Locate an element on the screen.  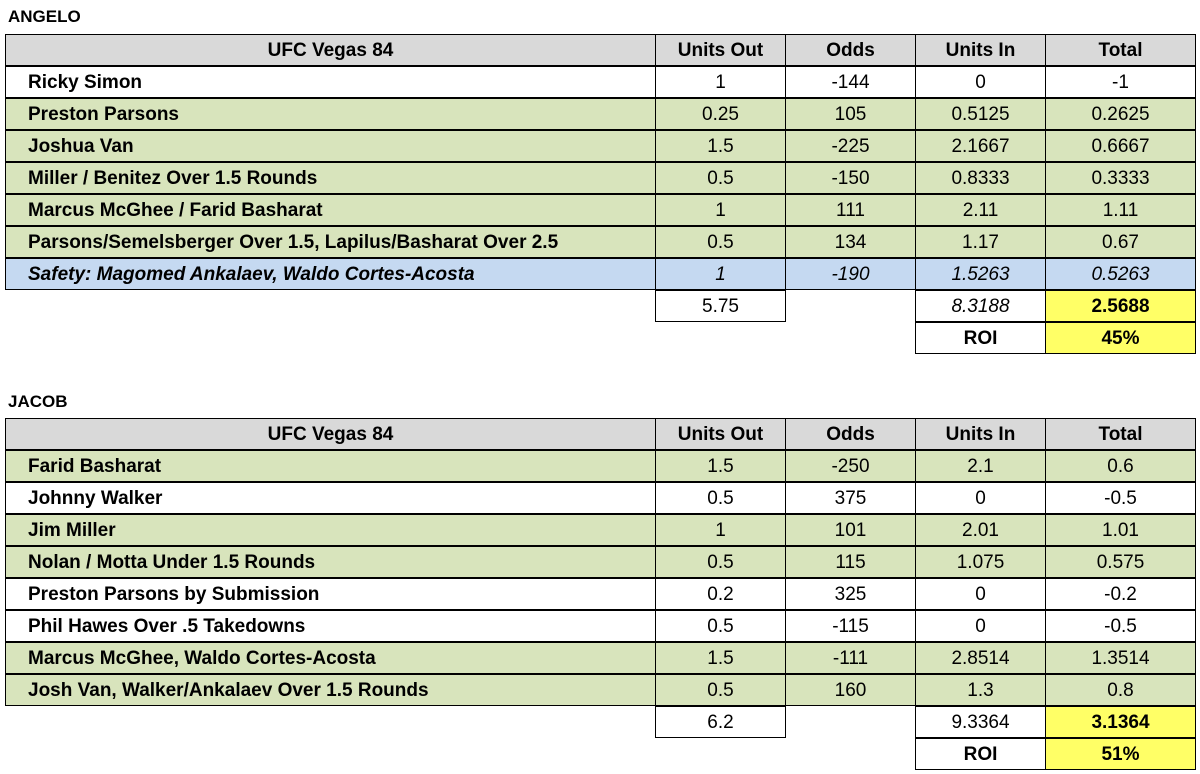
total-cell: 0.3333 is located at coordinates (1120, 178).